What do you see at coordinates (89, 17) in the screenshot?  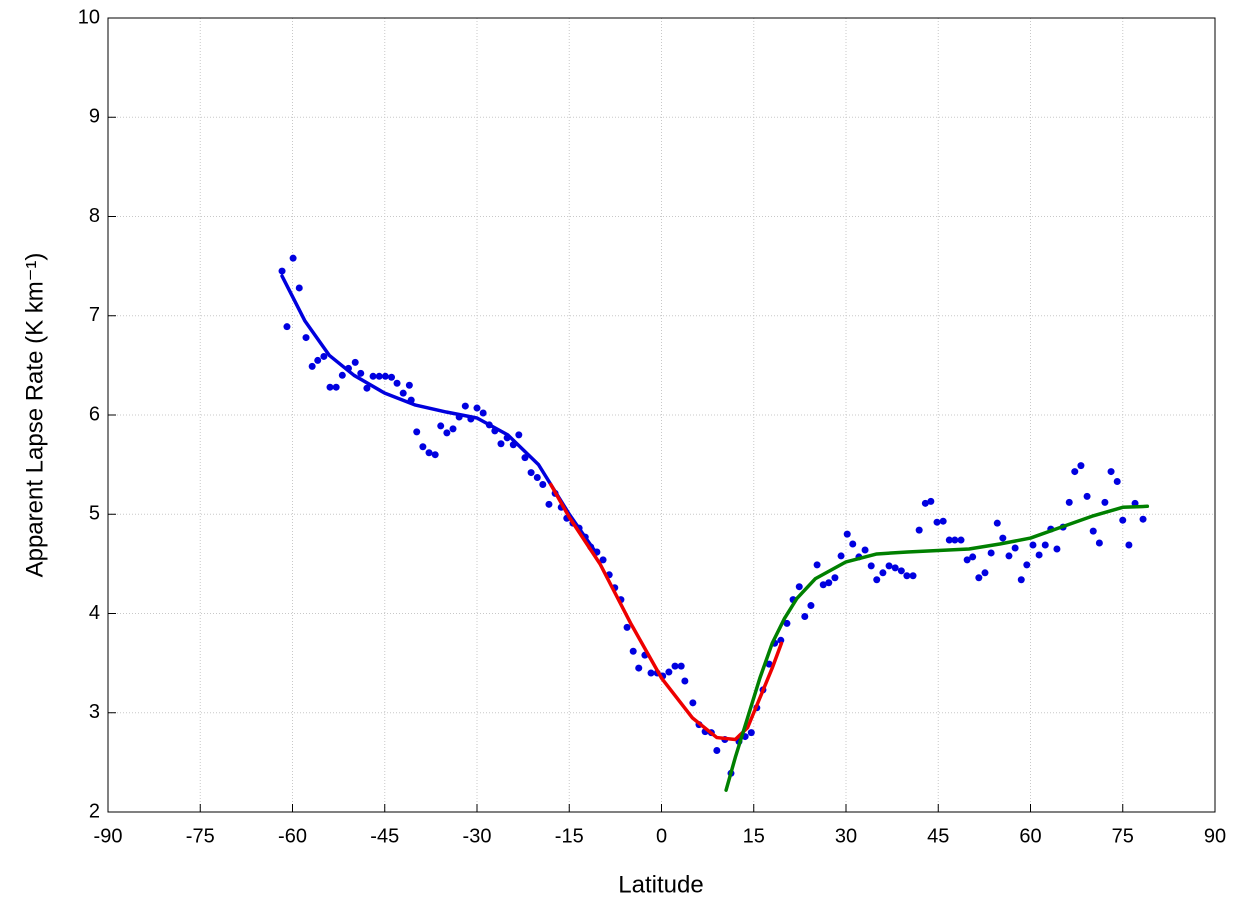 I see `y-tick-label: 10` at bounding box center [89, 17].